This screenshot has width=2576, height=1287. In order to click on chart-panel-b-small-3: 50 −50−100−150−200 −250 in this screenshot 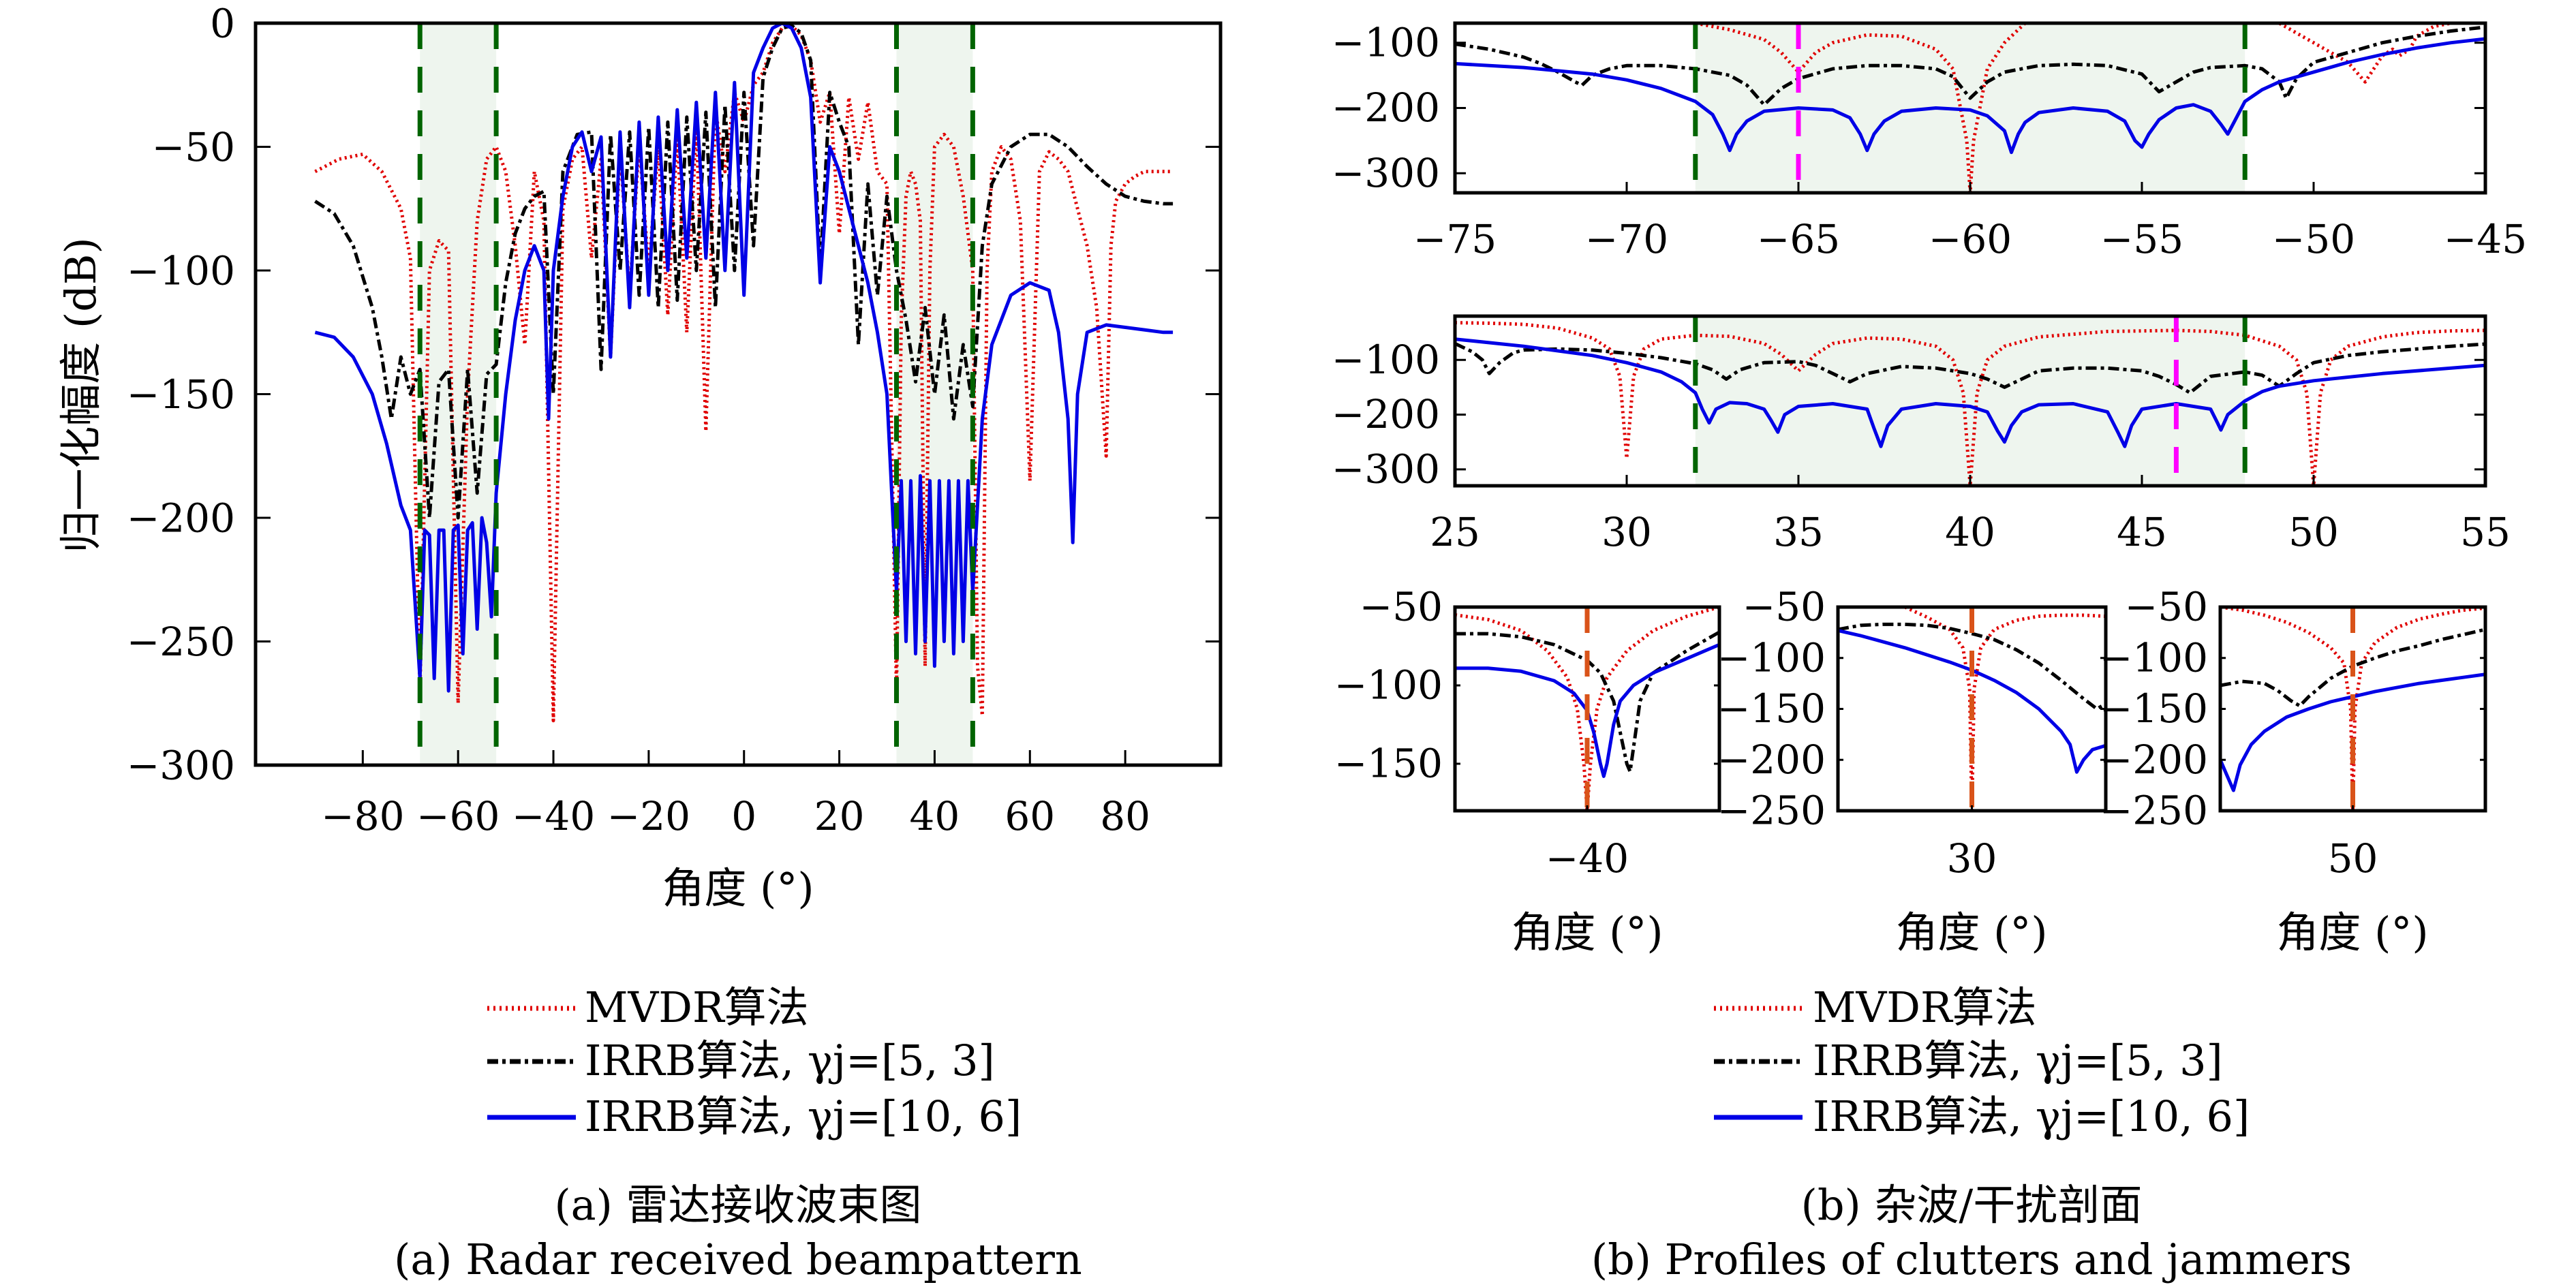, I will do `click(2293, 733)`.